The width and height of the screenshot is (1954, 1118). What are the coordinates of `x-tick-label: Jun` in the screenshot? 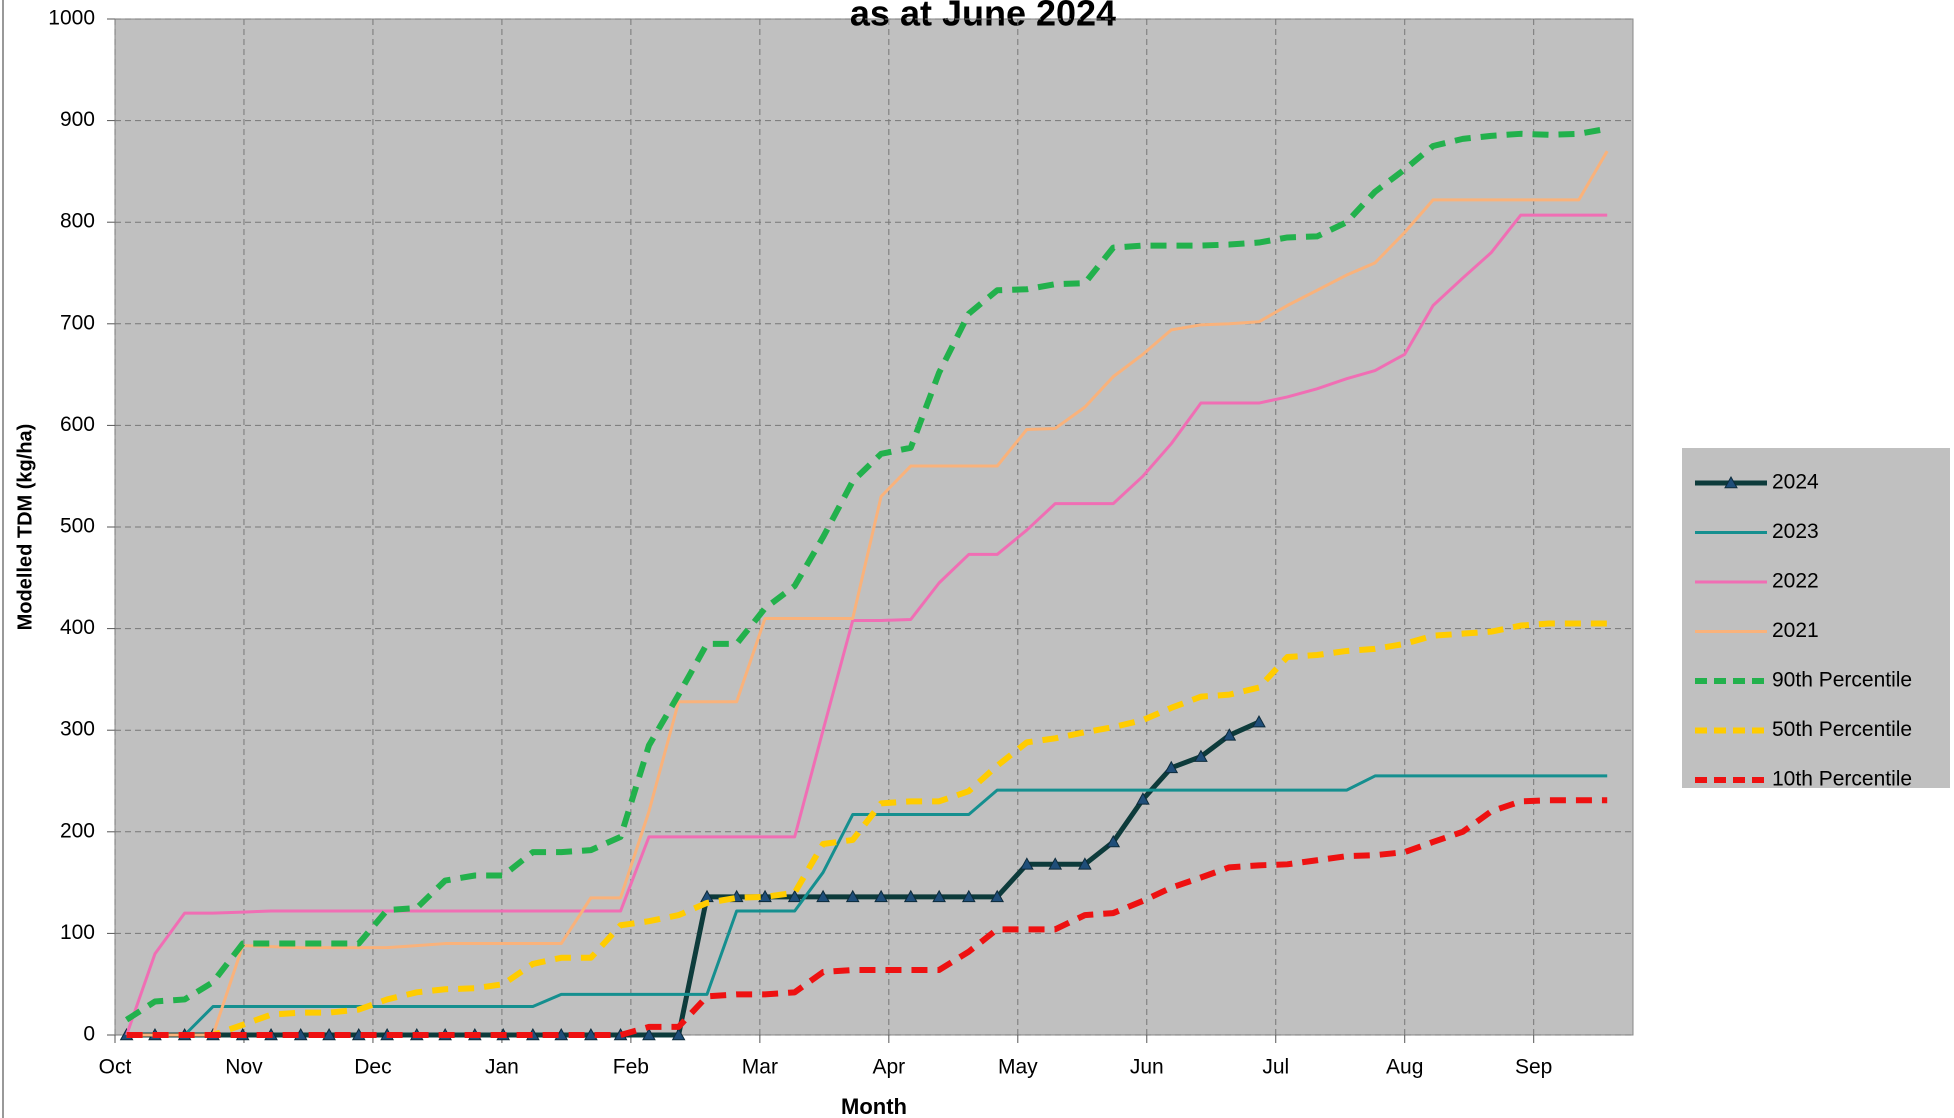 It's located at (1147, 1067).